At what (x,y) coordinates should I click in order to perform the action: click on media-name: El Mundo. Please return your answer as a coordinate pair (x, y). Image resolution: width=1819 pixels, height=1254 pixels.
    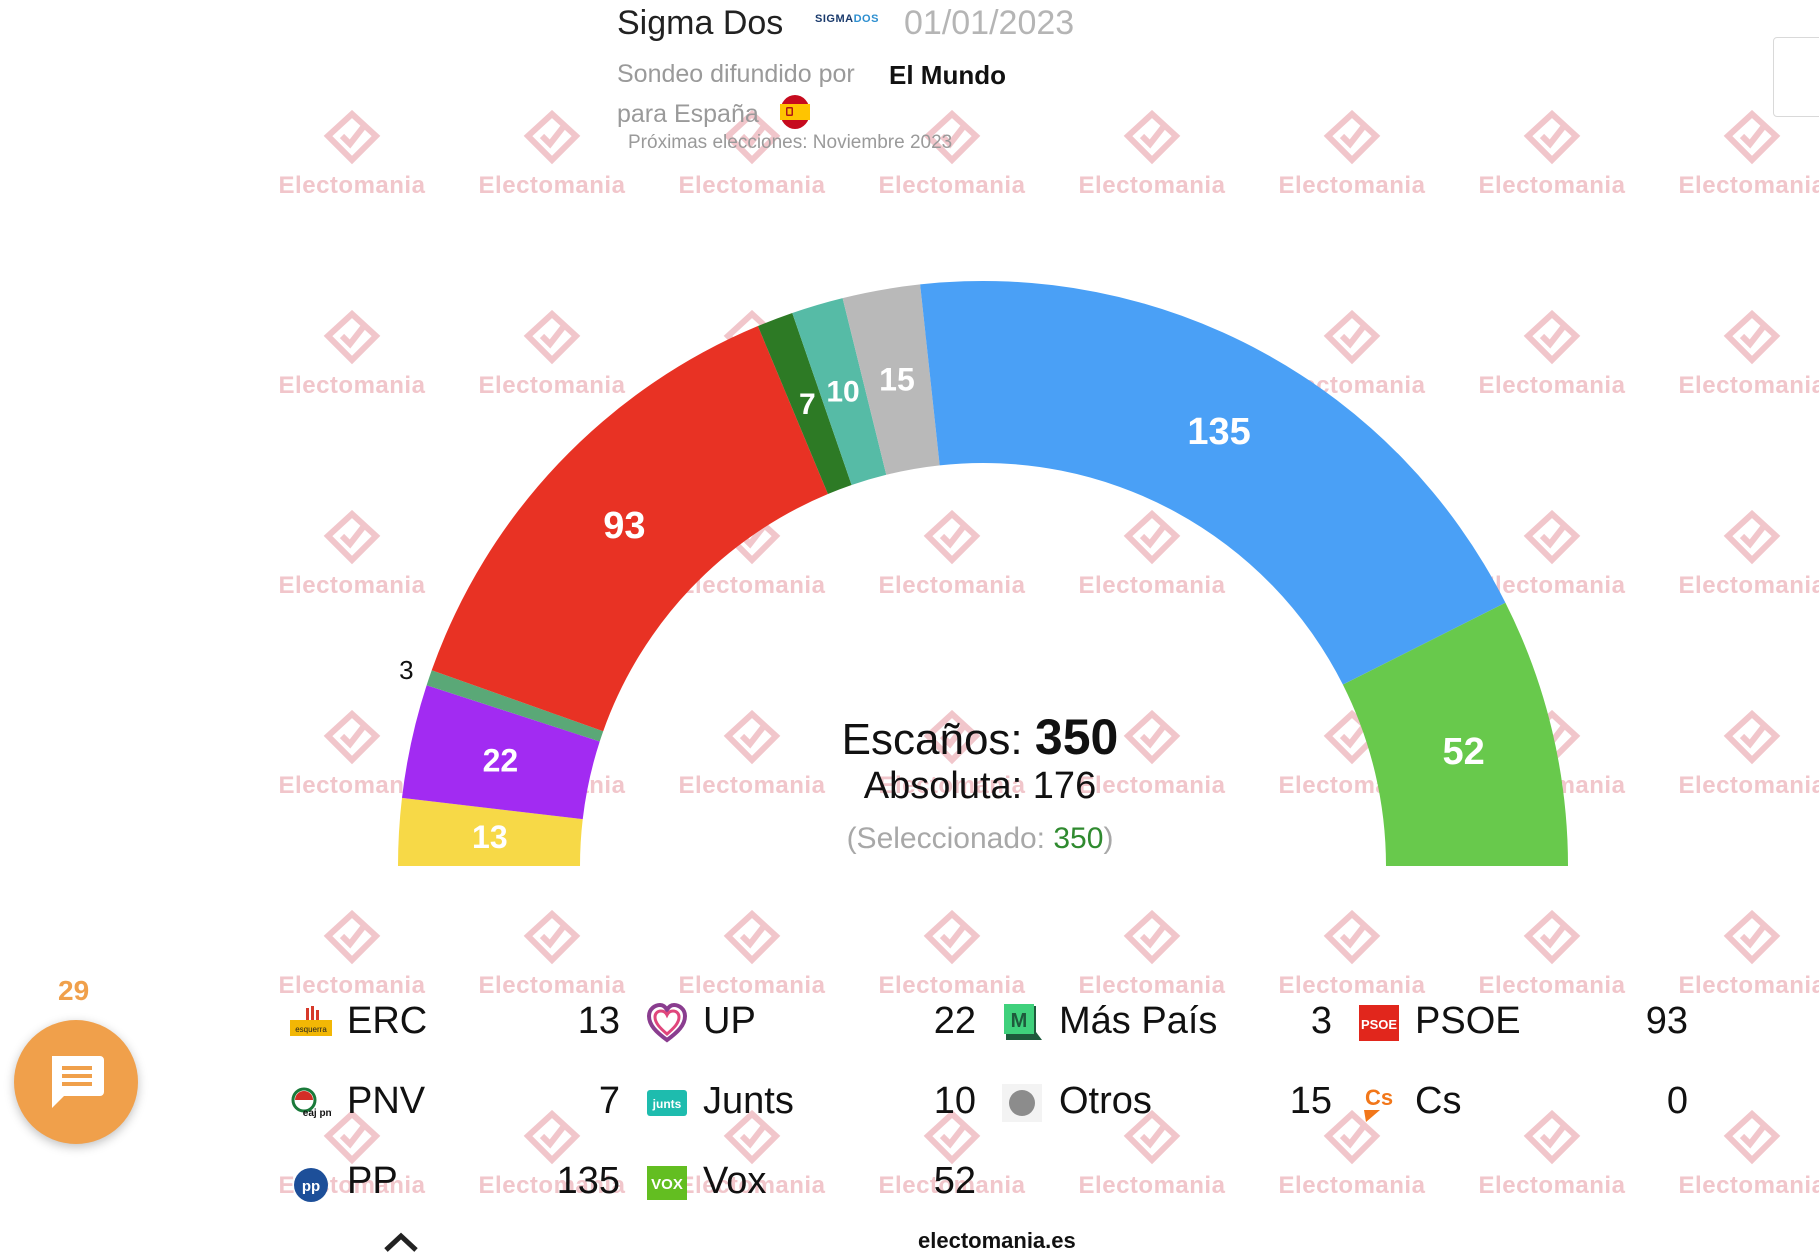
    Looking at the image, I should click on (947, 75).